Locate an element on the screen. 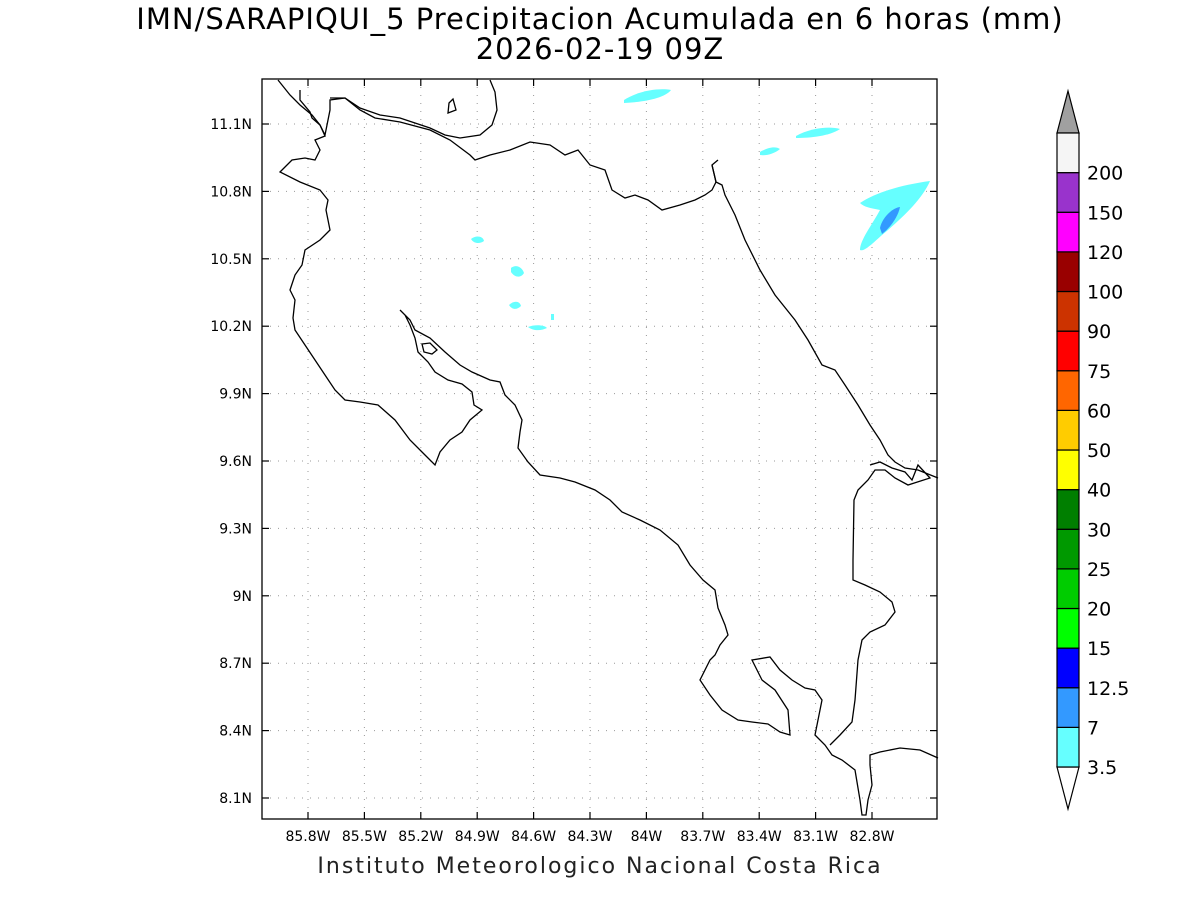  colorbar-label: 40 is located at coordinates (1099, 491).